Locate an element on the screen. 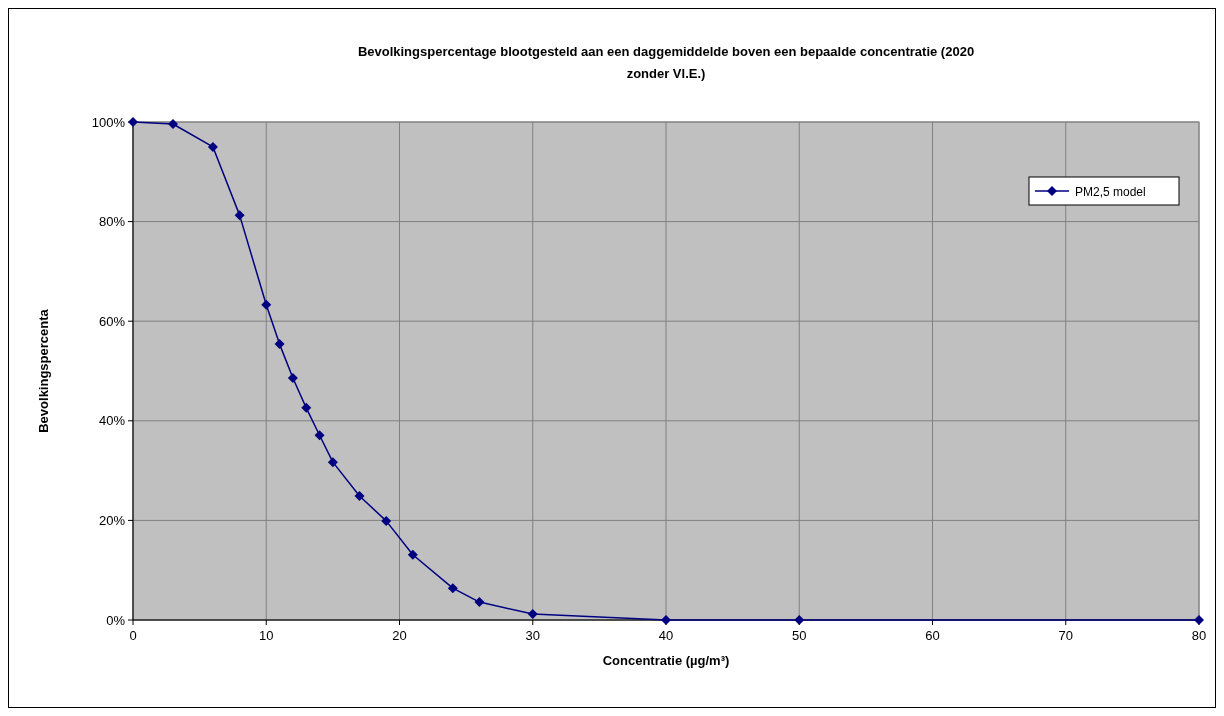 This screenshot has height=716, width=1224. y-tick-label: 100% is located at coordinates (108, 122).